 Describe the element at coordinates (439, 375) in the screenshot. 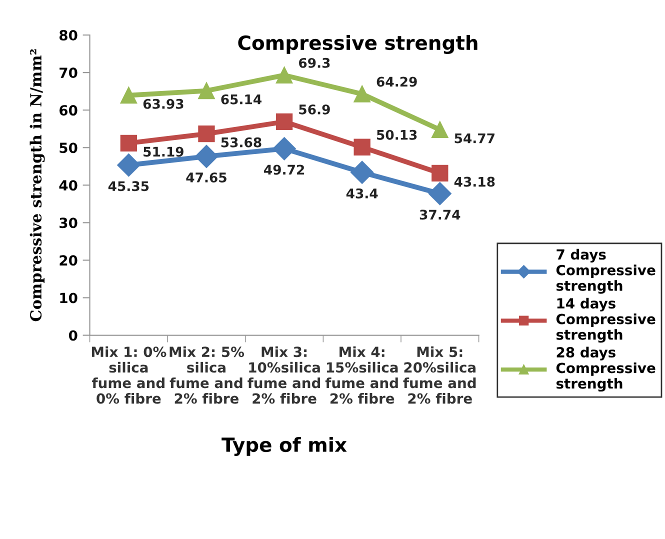

I see `x-tick-label: Mix 5: 20%silica fume and 2% fibre` at that location.